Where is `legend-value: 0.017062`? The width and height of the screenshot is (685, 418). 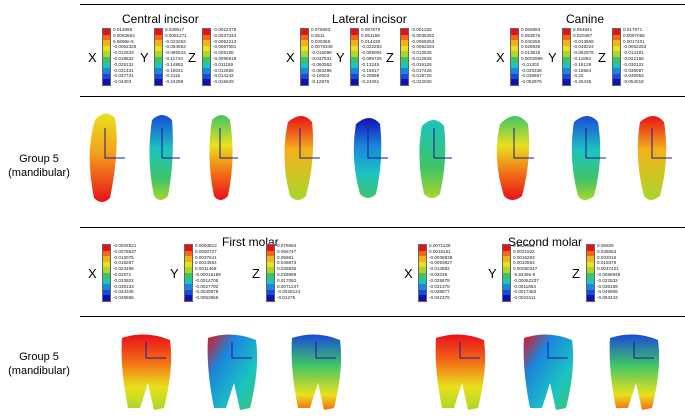
legend-value: 0.017062 is located at coordinates (287, 280).